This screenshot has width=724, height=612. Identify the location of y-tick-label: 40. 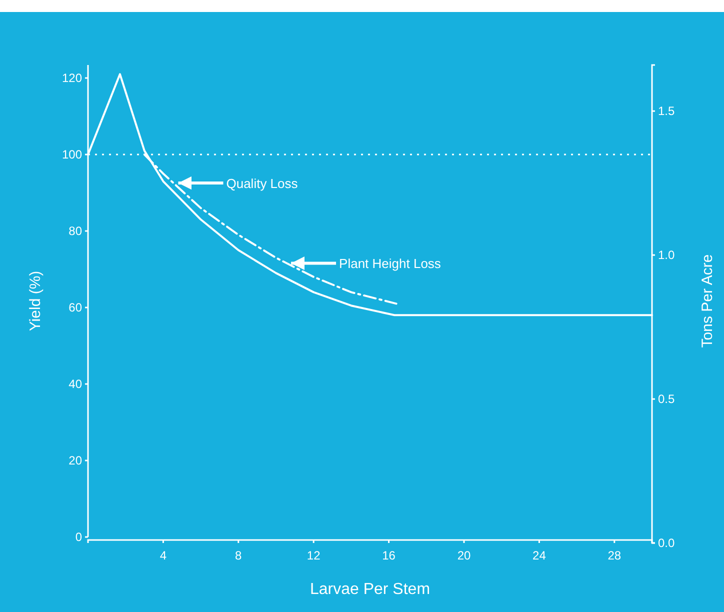
(75, 383).